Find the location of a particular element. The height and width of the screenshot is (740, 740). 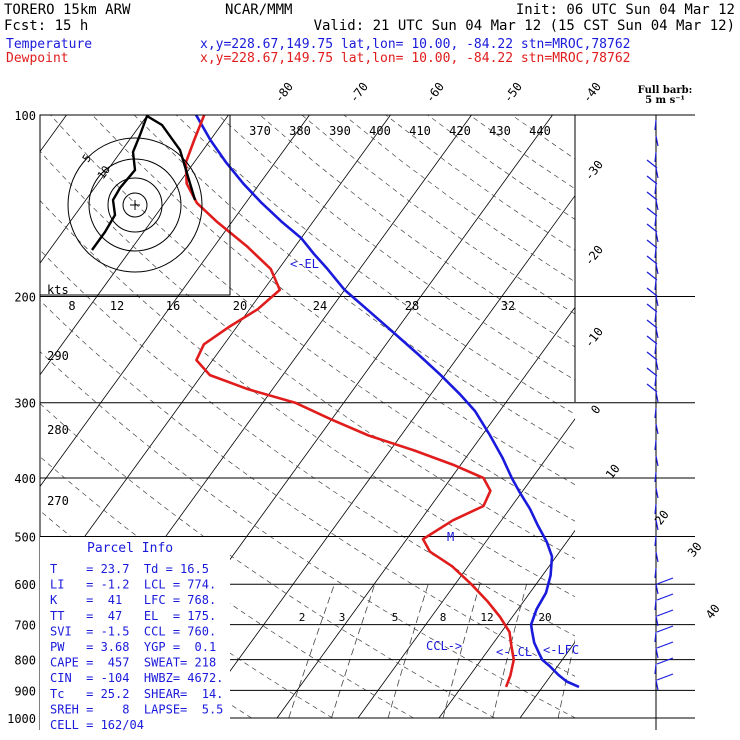

theta-e-label: 420 is located at coordinates (460, 131).